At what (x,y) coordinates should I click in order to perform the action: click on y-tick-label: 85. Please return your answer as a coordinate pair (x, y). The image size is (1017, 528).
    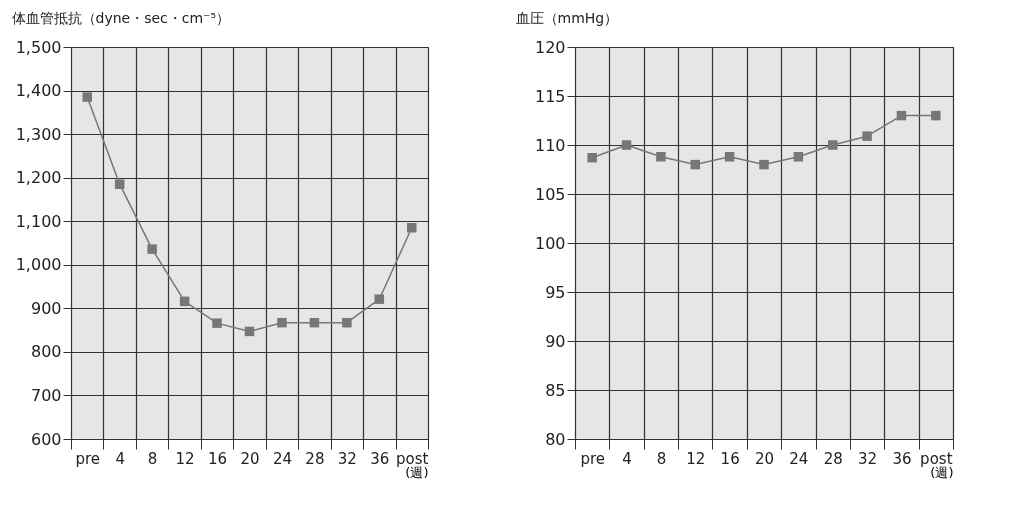
    Looking at the image, I should click on (555, 390).